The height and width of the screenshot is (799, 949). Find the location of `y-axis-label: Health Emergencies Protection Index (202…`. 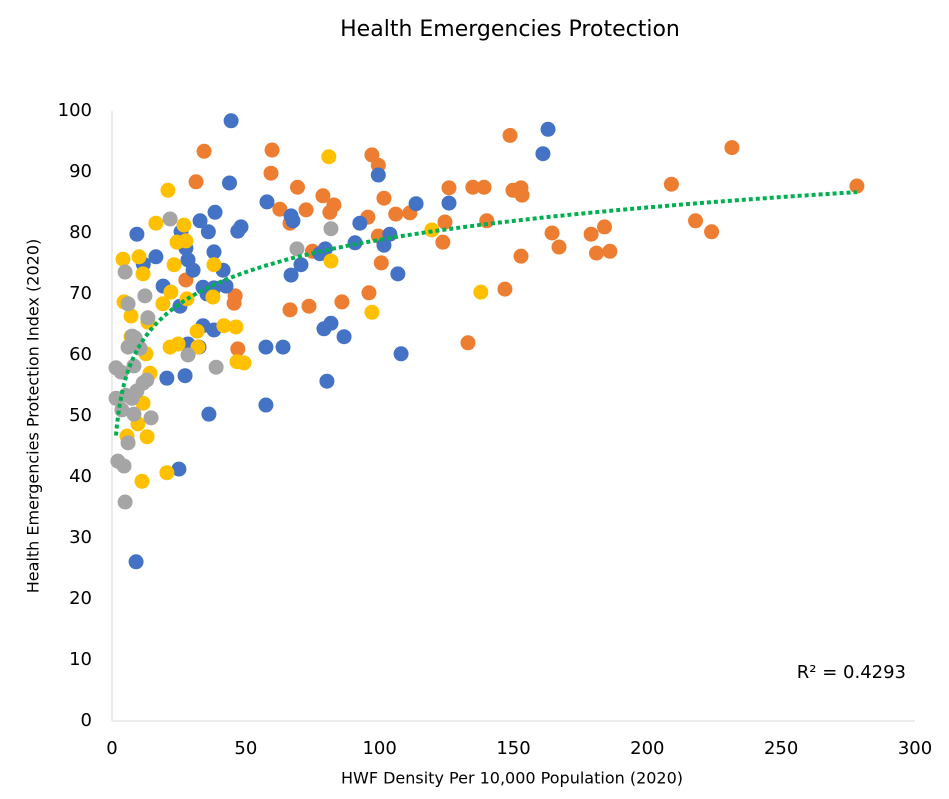

y-axis-label: Health Emergencies Protection Index (202… is located at coordinates (33, 416).